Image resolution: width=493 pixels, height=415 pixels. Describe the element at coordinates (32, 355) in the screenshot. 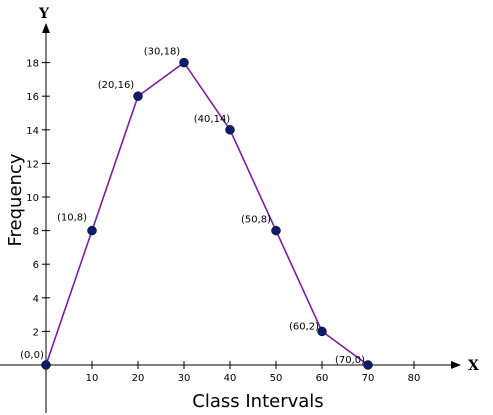

I see `data-label: (0,0)` at that location.